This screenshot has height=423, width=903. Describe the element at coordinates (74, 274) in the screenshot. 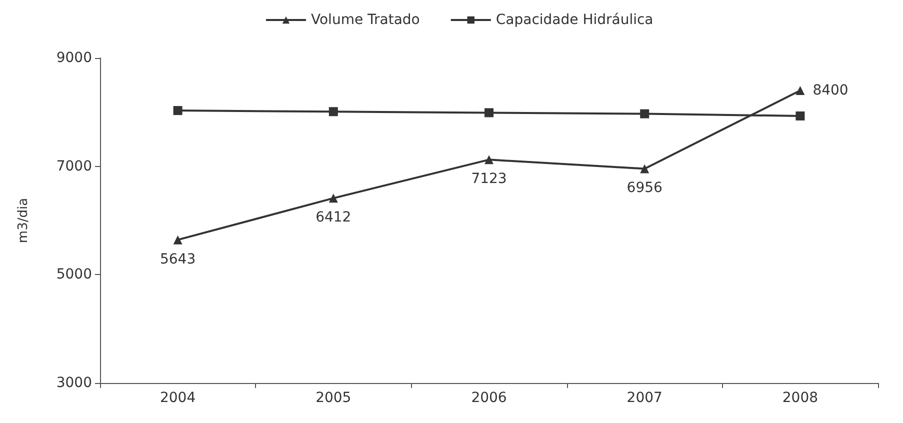

I see `y-tick-label: 5000` at that location.